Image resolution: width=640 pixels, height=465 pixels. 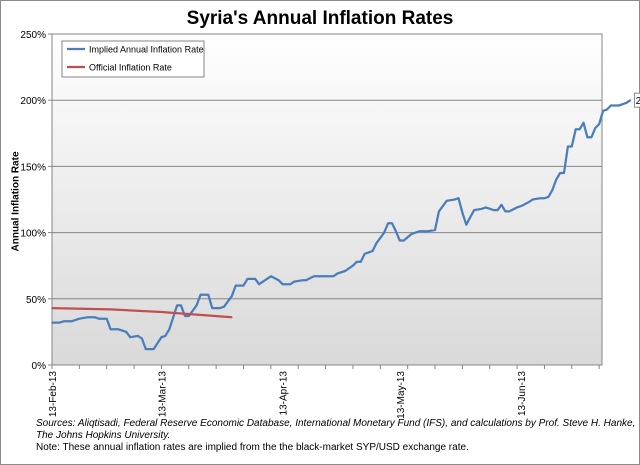 What do you see at coordinates (320, 18) in the screenshot?
I see `chart-title: Syria's Annual Inflation Rates` at bounding box center [320, 18].